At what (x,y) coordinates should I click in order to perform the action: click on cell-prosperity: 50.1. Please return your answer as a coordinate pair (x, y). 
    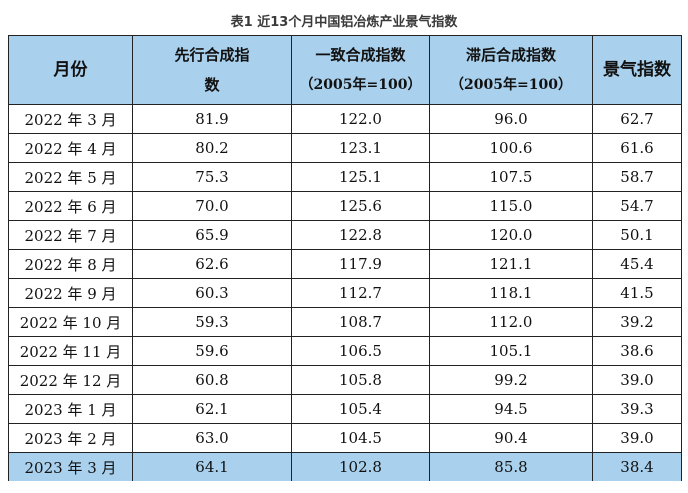
    Looking at the image, I should click on (637, 235).